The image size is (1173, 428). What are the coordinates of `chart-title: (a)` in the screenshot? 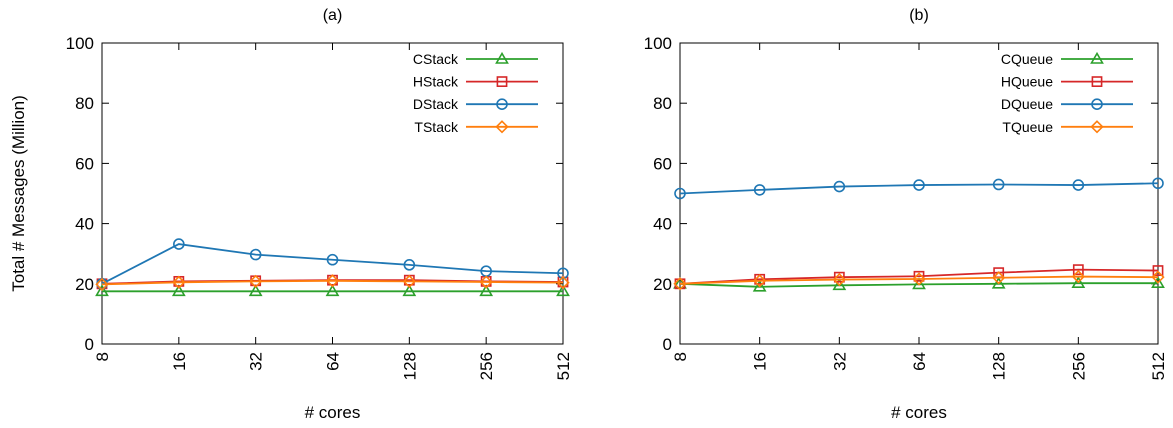 It's located at (333, 15).